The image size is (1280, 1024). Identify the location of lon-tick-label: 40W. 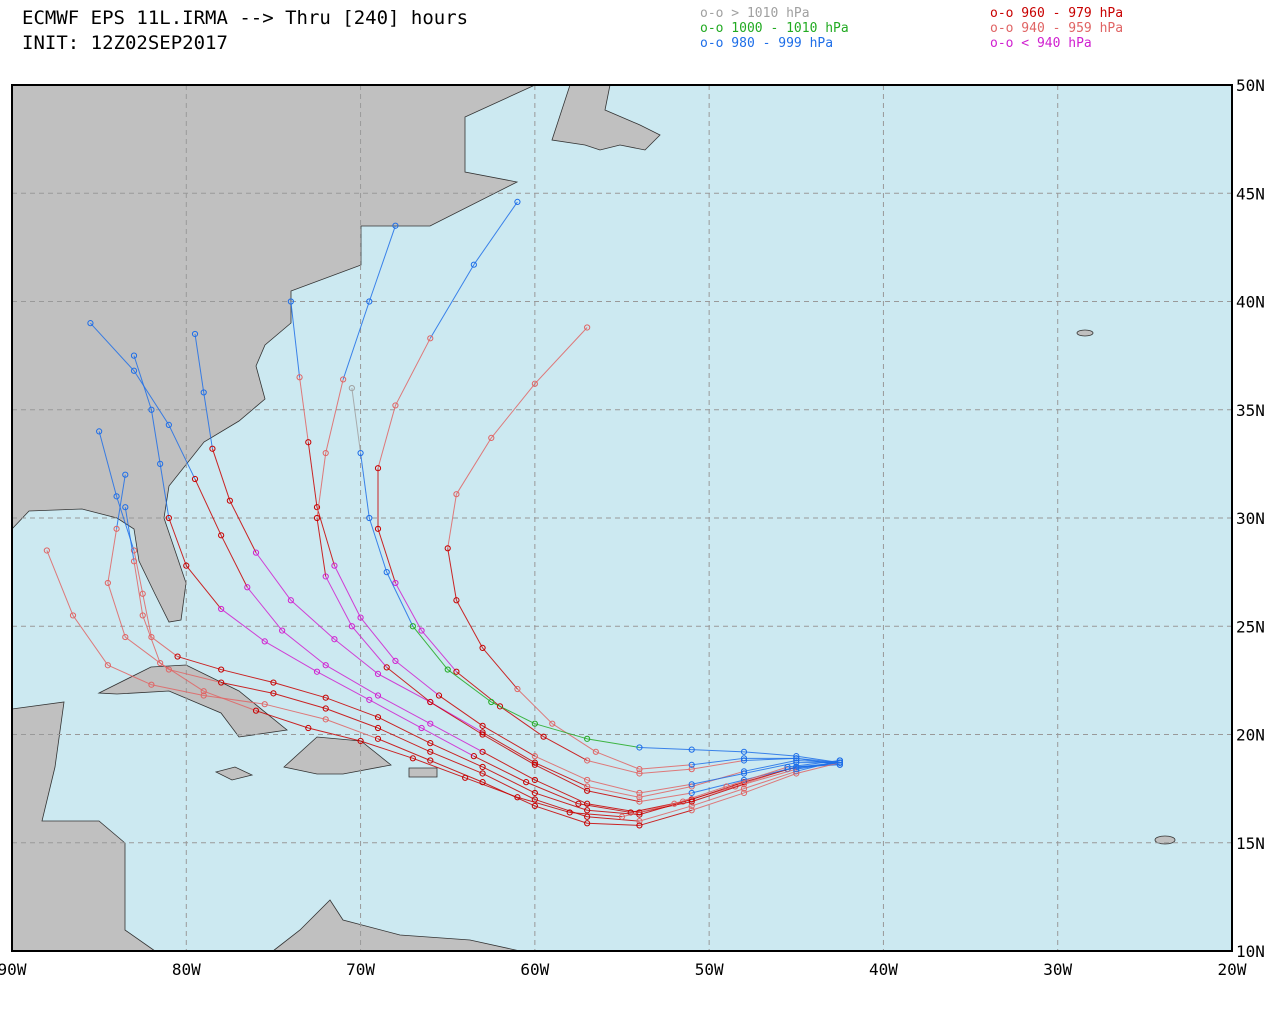
(883, 969).